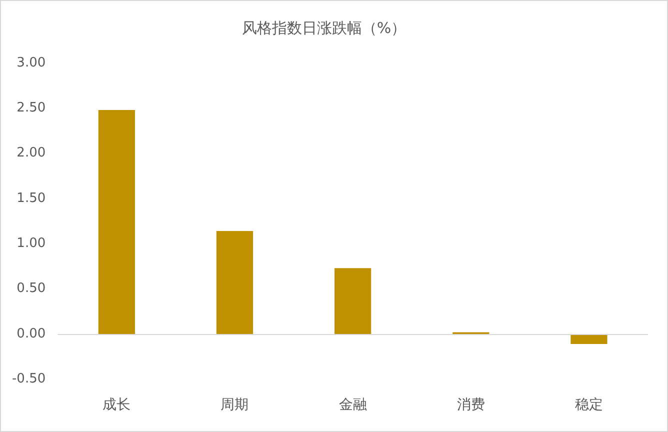 The image size is (668, 432). Describe the element at coordinates (324, 27) in the screenshot. I see `chart-title: 风格指数日涨跌幅（%）` at that location.